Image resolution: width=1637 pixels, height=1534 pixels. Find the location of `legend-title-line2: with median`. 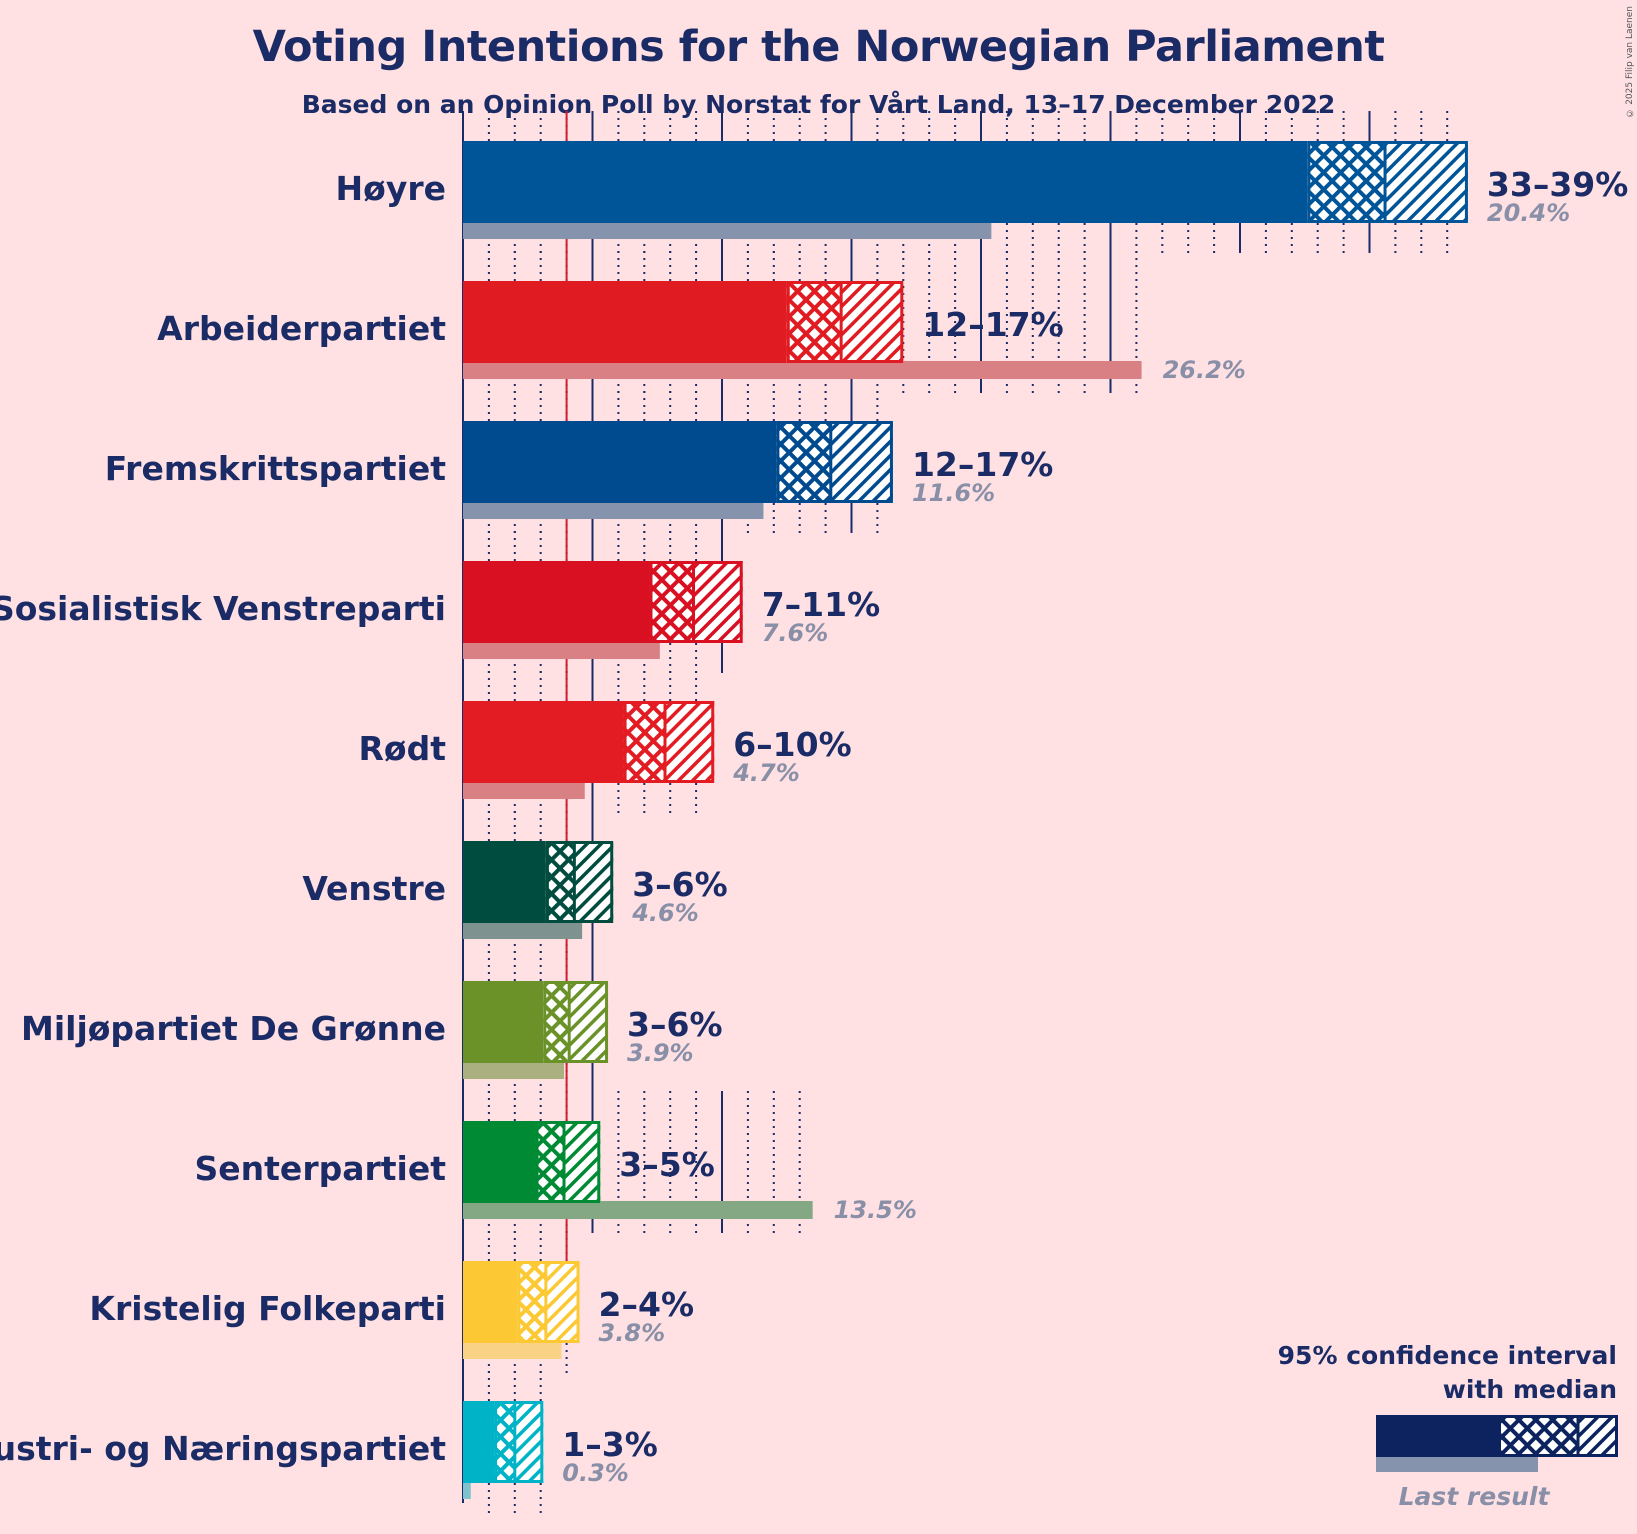

legend-title-line2: with median is located at coordinates (1530, 1389).